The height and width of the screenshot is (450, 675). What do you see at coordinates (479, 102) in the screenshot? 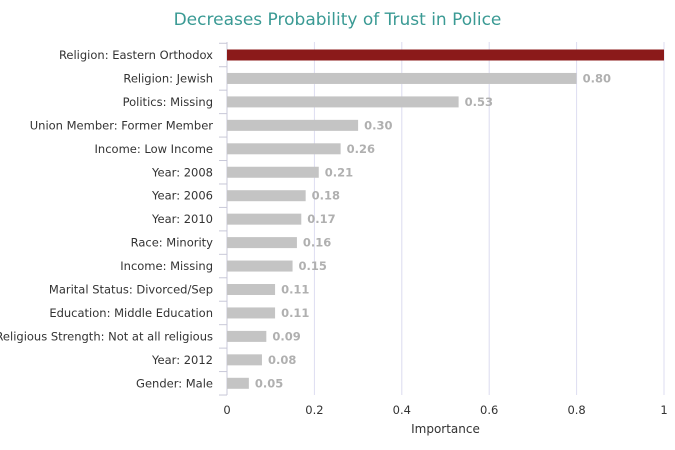
I see `value-label: 0.53` at bounding box center [479, 102].